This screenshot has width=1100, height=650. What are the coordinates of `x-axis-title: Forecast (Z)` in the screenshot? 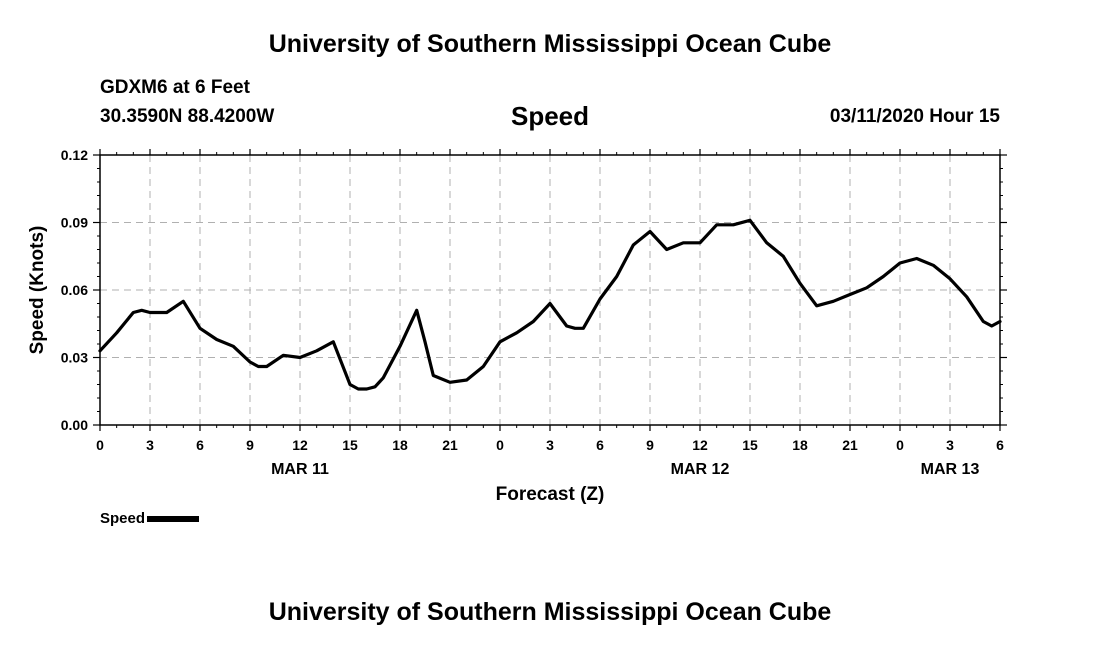 It's located at (550, 494).